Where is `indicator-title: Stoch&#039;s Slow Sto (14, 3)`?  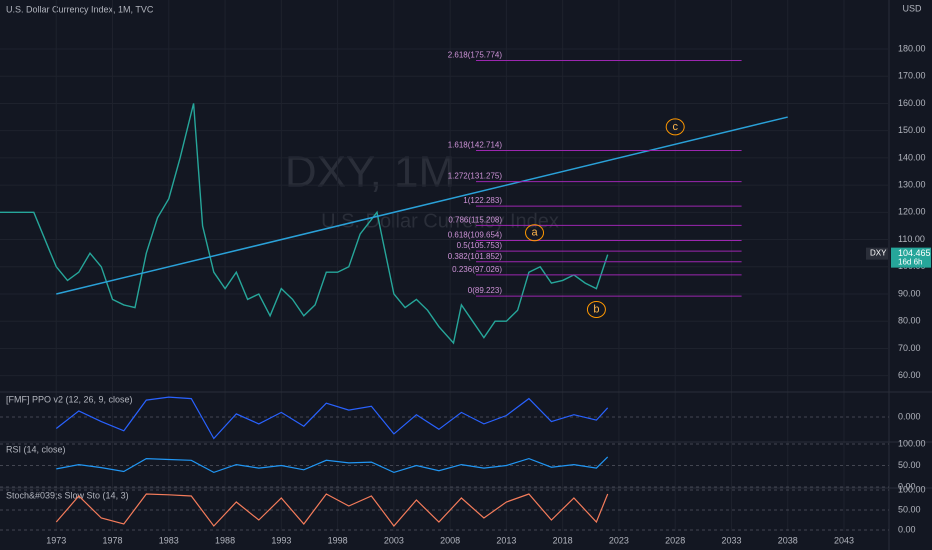
indicator-title: Stoch&#039;s Slow Sto (14, 3) is located at coordinates (67, 495).